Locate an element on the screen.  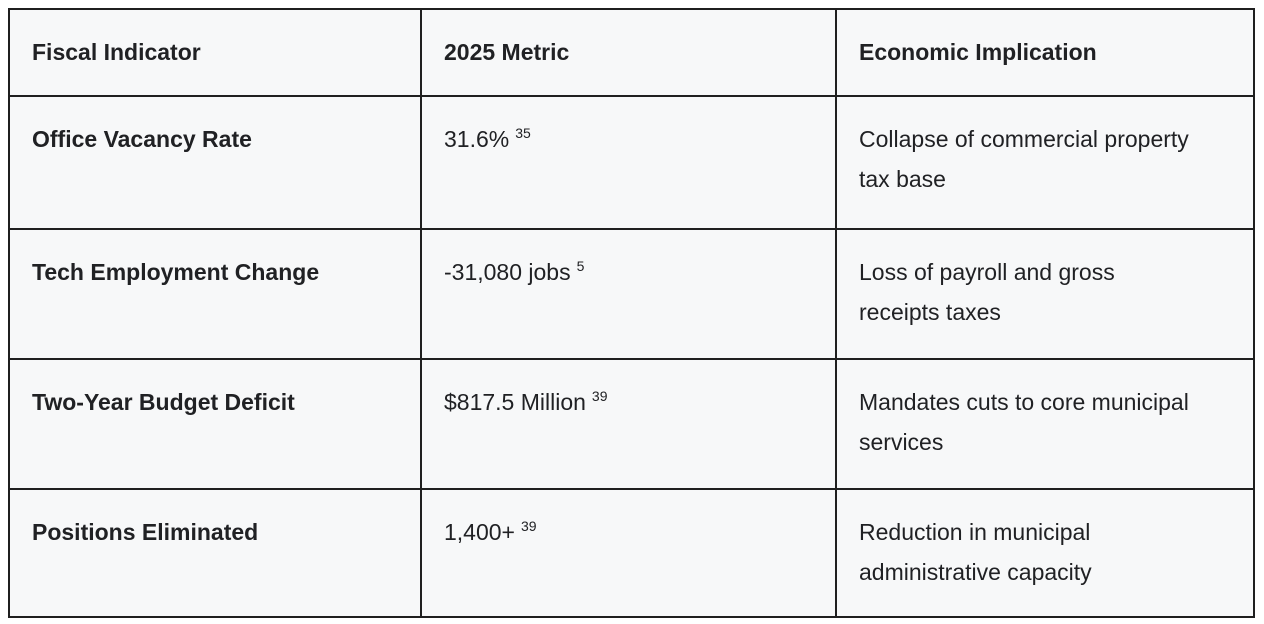
metric-cell: 31.6% 35 is located at coordinates (628, 162).